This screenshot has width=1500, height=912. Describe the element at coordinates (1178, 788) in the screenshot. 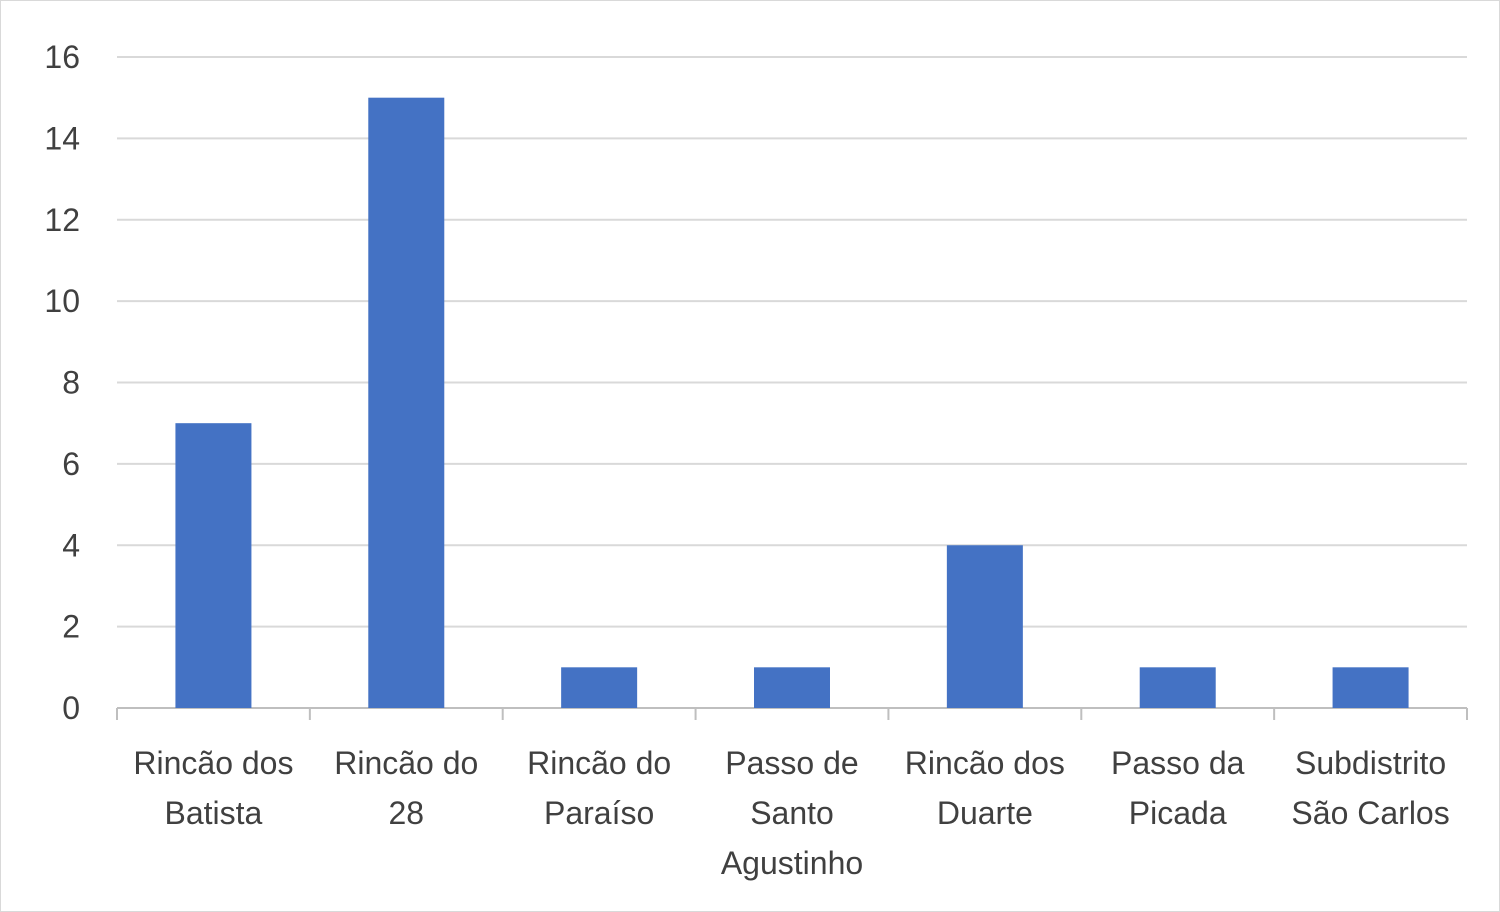

I see `x-tick-label: Passo da Picada` at that location.